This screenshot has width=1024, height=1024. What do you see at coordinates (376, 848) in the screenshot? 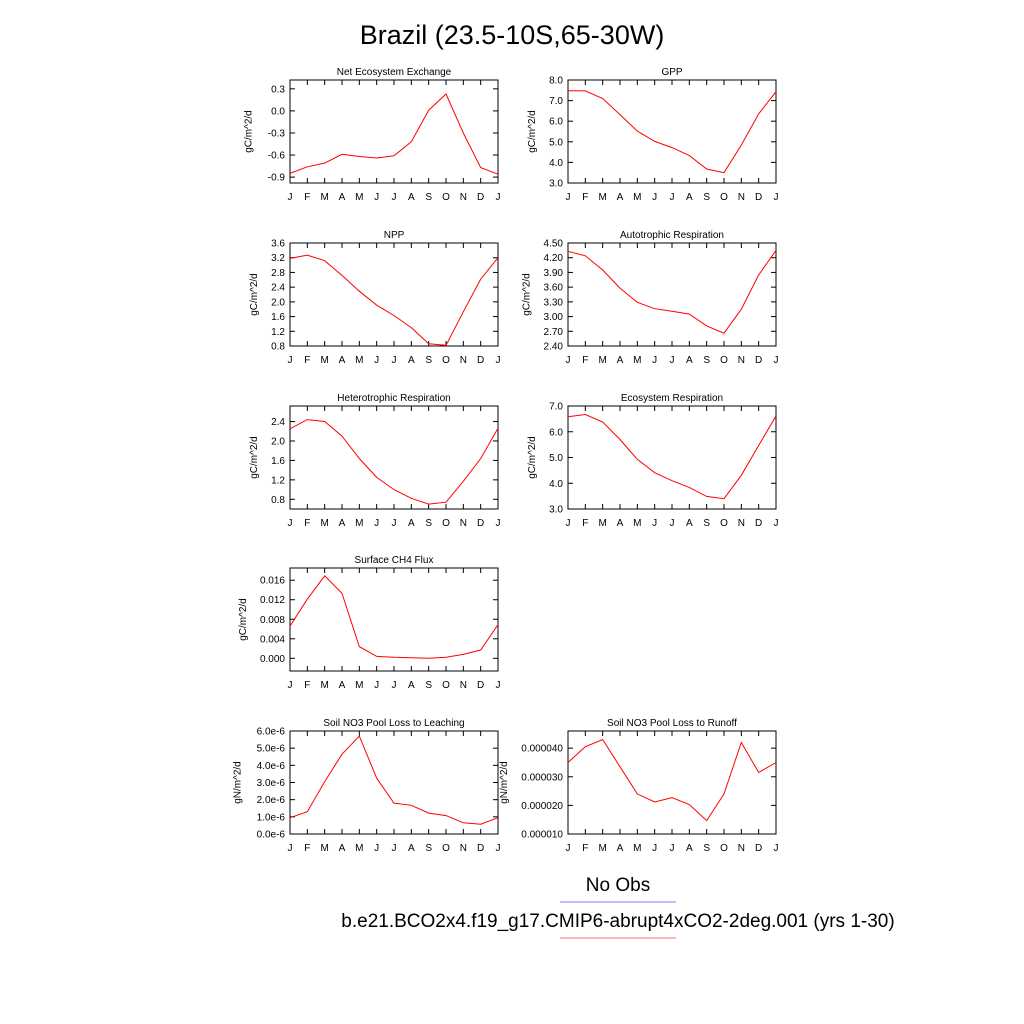
I see `panel-8-xtick-label: J` at bounding box center [376, 848].